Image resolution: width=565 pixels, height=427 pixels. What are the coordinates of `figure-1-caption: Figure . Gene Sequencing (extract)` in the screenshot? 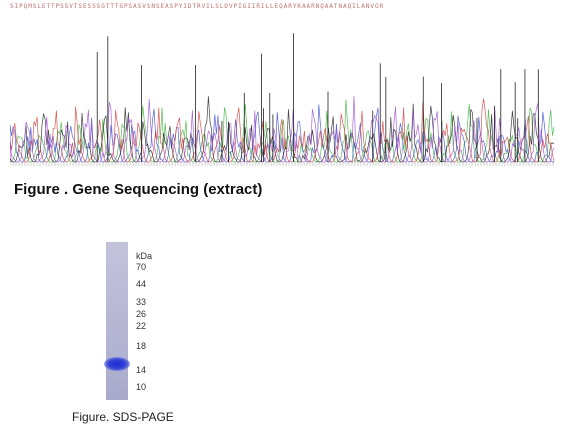 It's located at (138, 189).